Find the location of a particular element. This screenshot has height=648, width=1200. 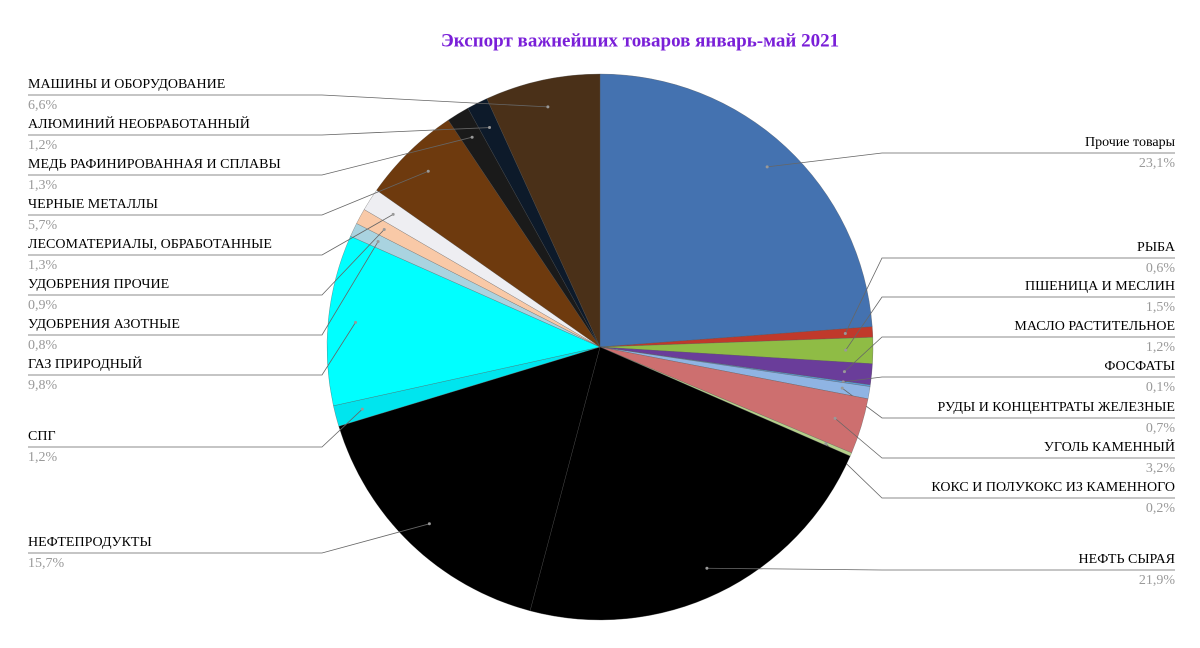

category-label: МАСЛО РАСТИТЕЛЬНОЕ is located at coordinates (1094, 326).